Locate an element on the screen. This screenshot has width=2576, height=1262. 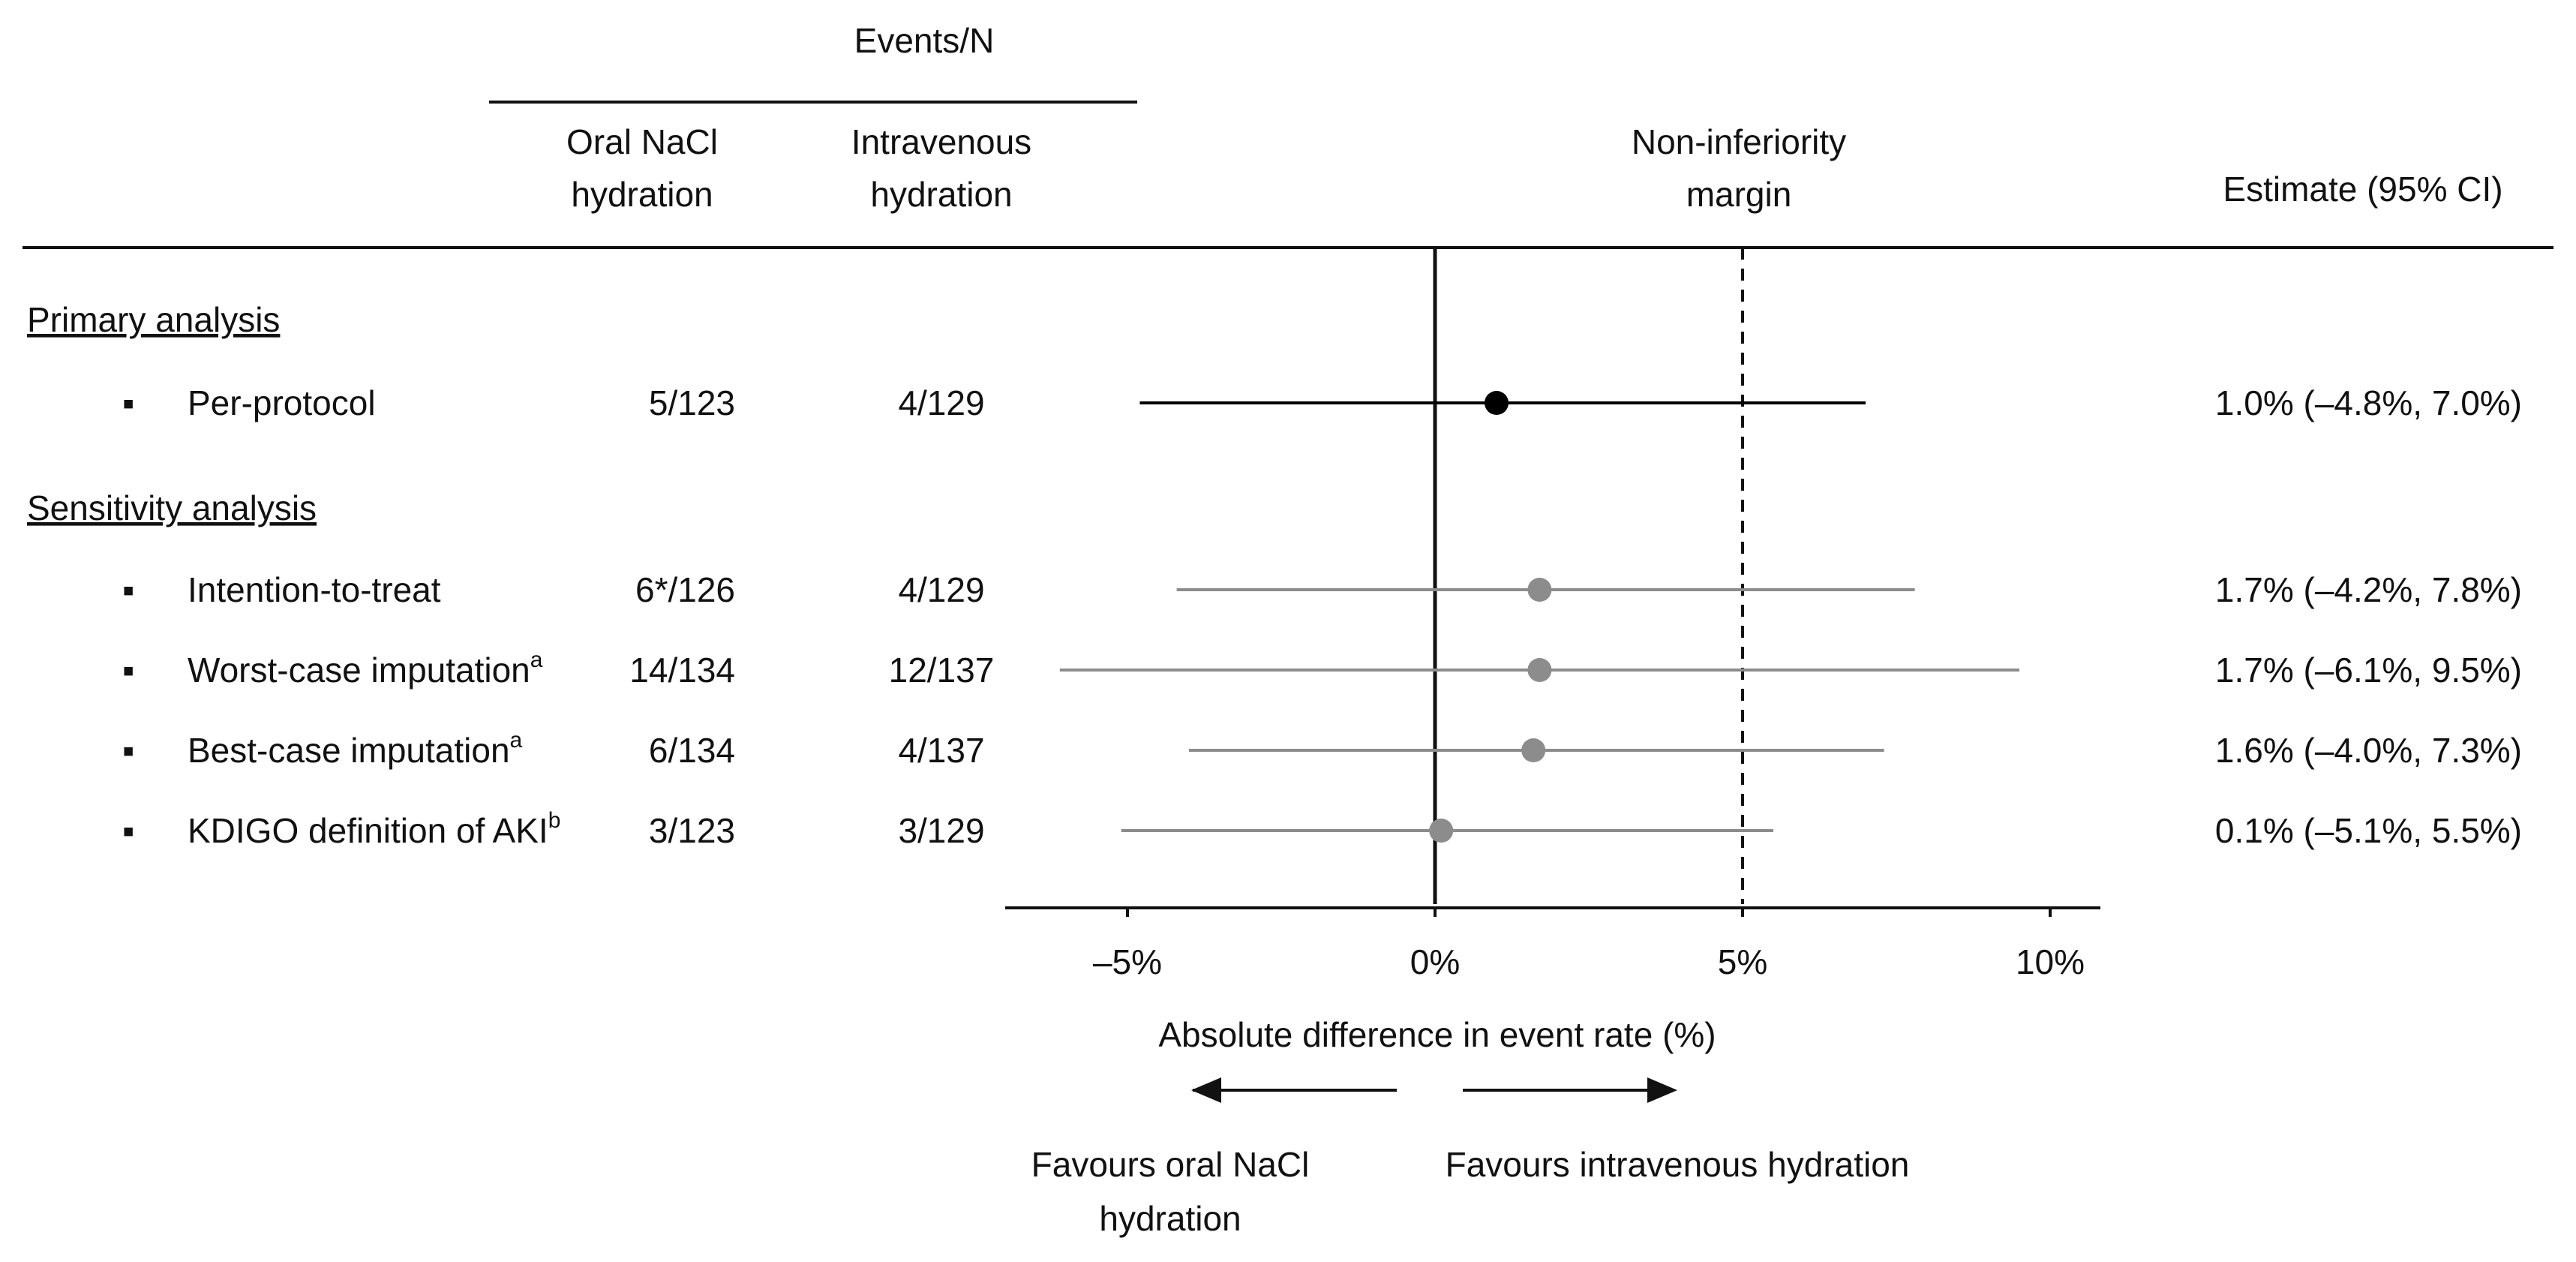
row-label: Per-protocol is located at coordinates (282, 402).